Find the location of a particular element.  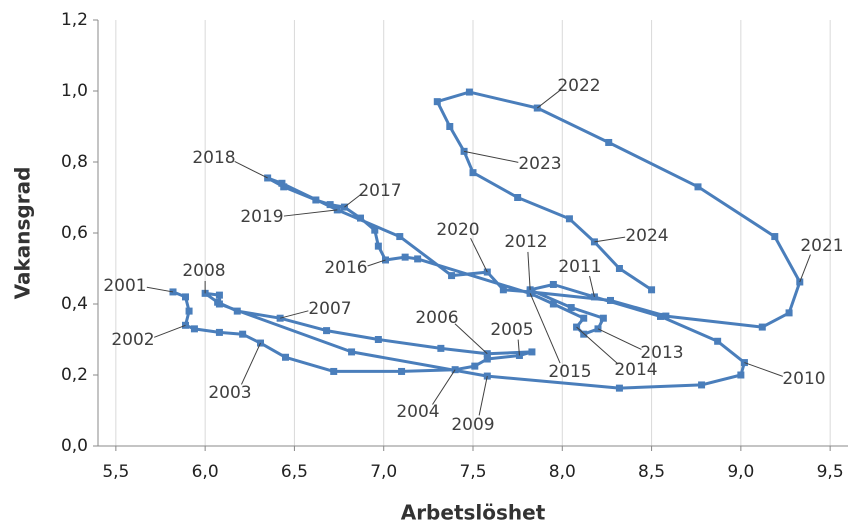

y-tick-label: 0,2 is located at coordinates (74, 375).